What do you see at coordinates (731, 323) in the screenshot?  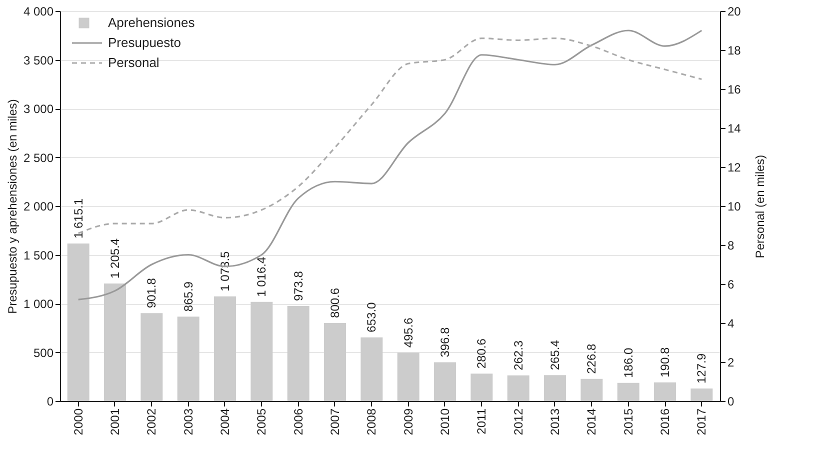 I see `y2-tick-label: 4` at bounding box center [731, 323].